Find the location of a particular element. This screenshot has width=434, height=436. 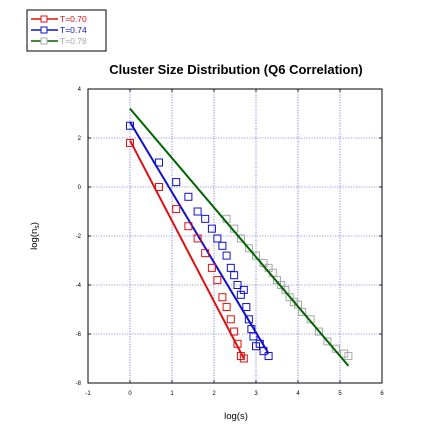

legend-label: T=0.78 is located at coordinates (73, 41).